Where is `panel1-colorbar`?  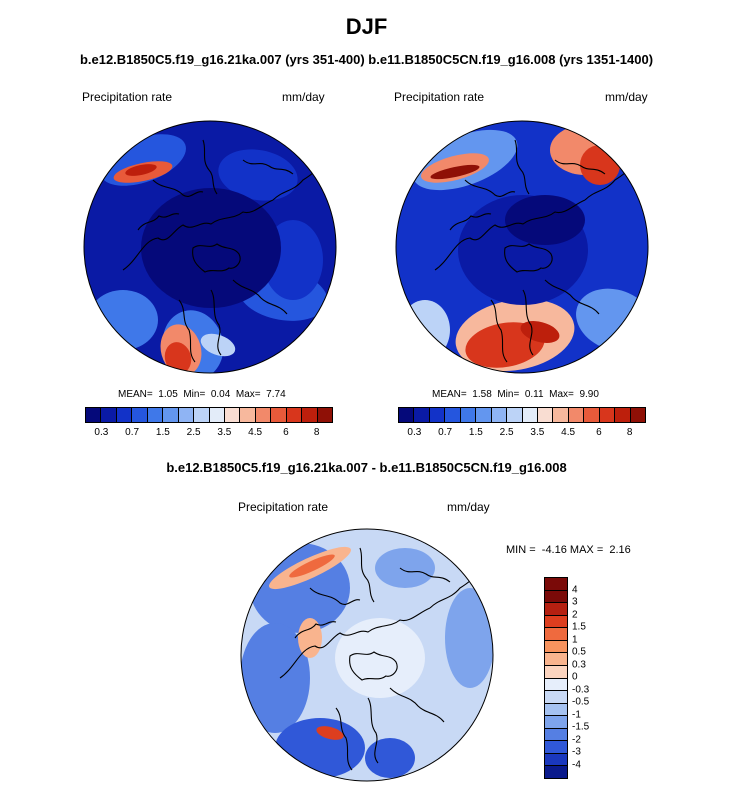 panel1-colorbar is located at coordinates (209, 415).